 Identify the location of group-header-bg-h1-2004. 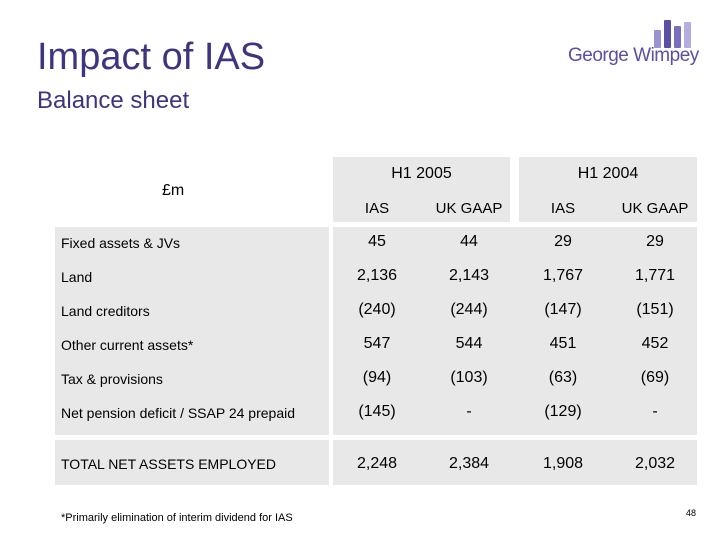
(608, 189).